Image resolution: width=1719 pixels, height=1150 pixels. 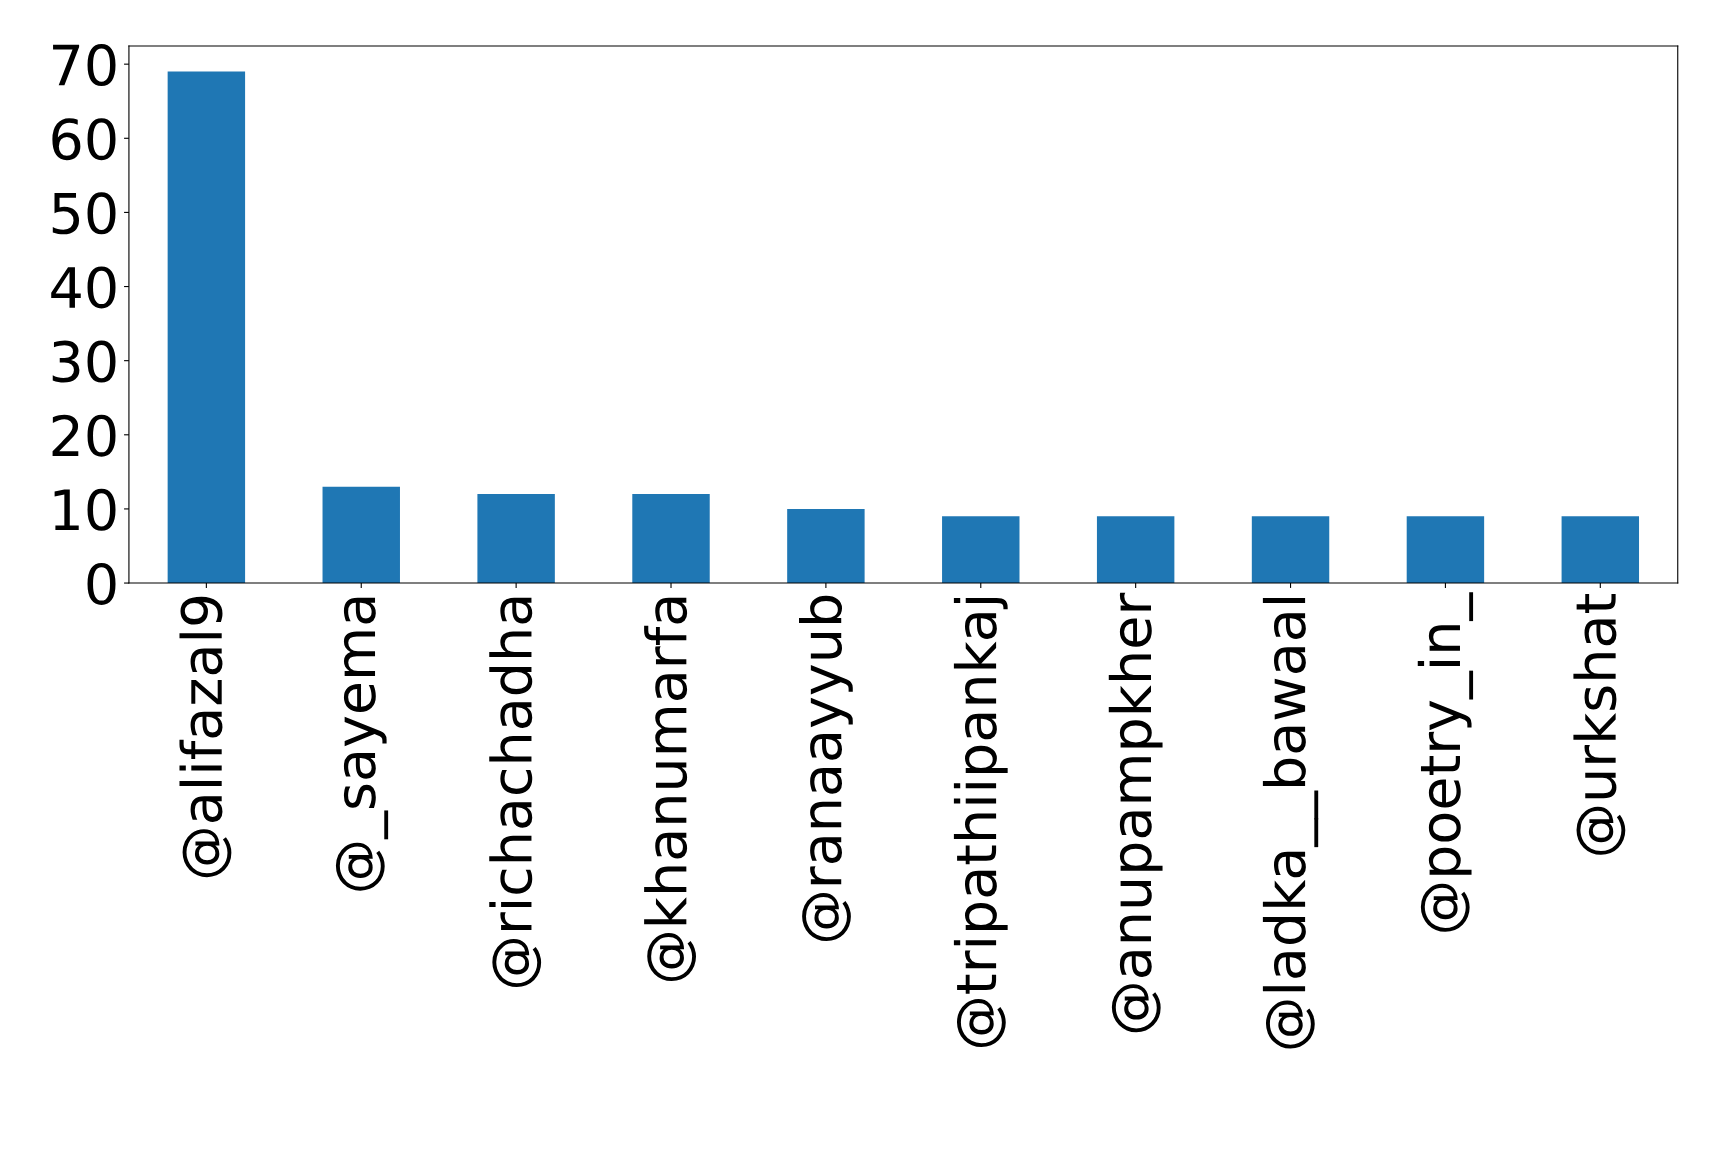 I want to click on y-tick-label: 20, so click(x=84, y=435).